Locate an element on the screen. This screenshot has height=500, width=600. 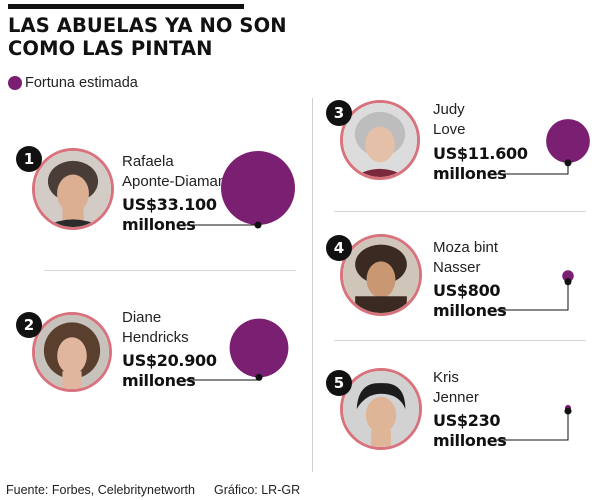
fortune-amount: US$800 is located at coordinates (467, 290).